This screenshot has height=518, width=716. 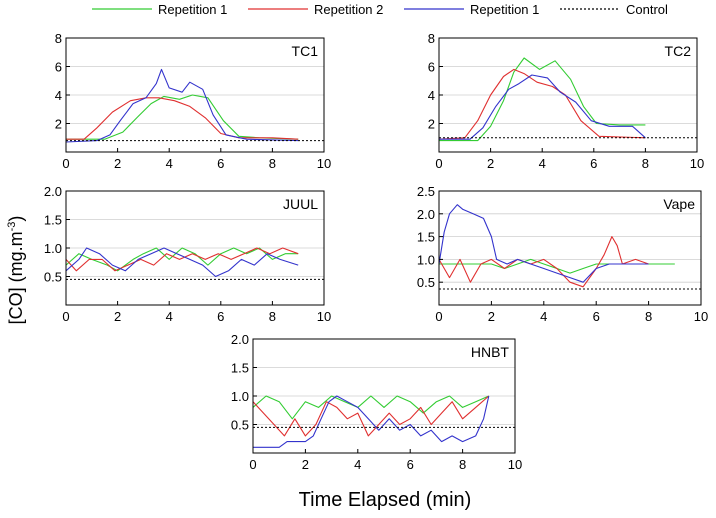 I want to click on y-tick-label-3-1: 1.0, so click(x=426, y=259).